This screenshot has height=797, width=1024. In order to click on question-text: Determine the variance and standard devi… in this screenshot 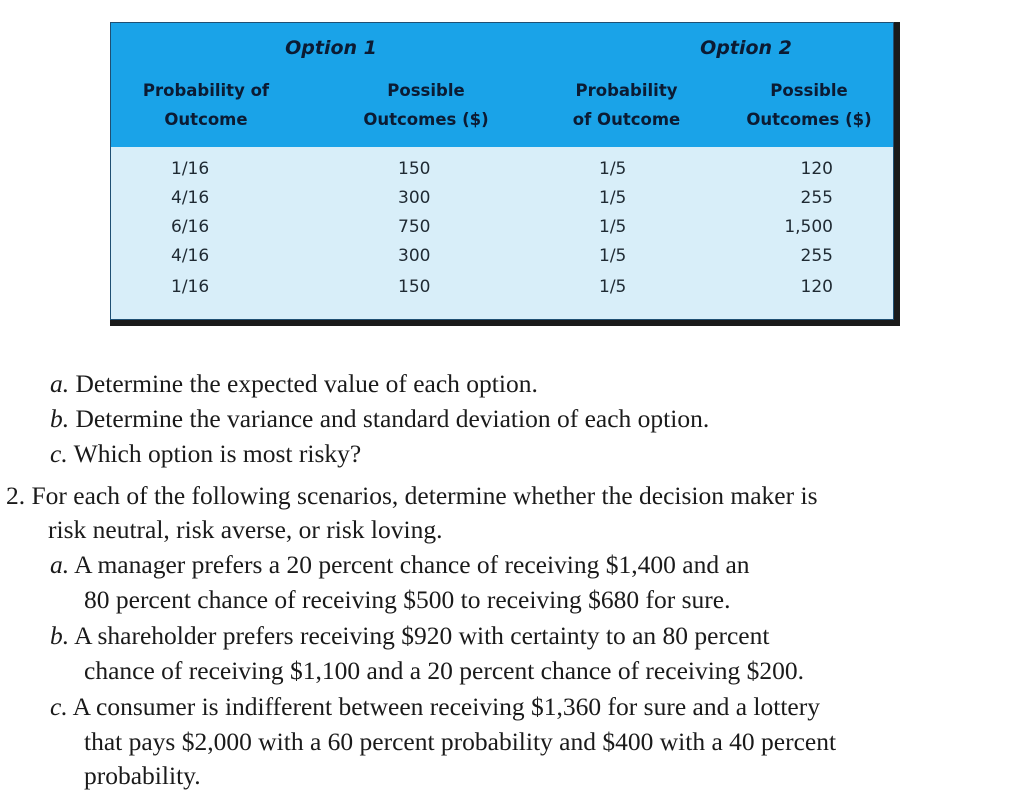, I will do `click(392, 418)`.